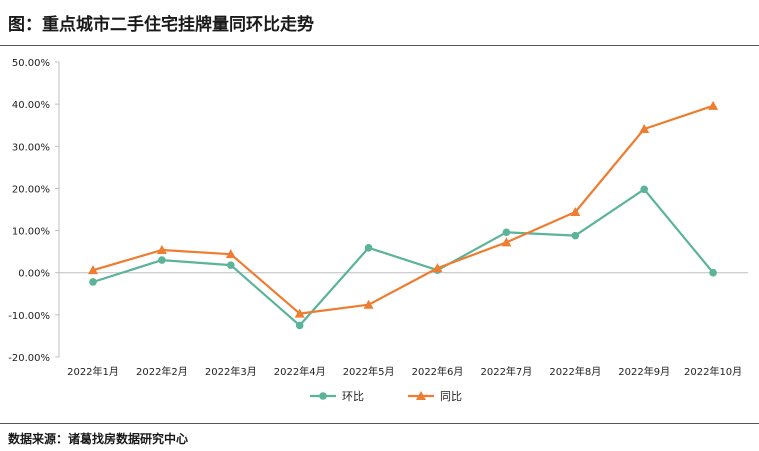  What do you see at coordinates (713, 371) in the screenshot?
I see `x-tick-label: 2022年10月` at bounding box center [713, 371].